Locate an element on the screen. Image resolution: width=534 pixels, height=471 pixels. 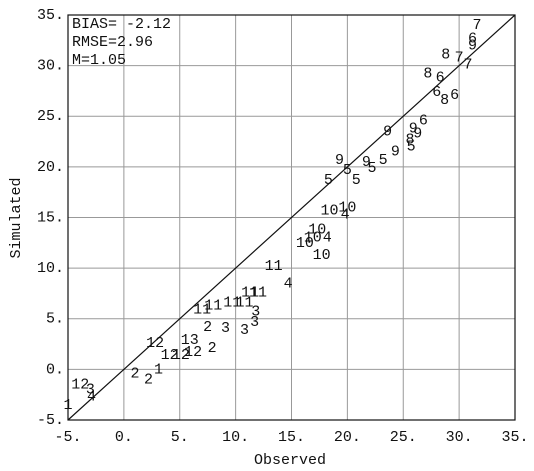
x-tick-label: -5. is located at coordinates (67, 437).